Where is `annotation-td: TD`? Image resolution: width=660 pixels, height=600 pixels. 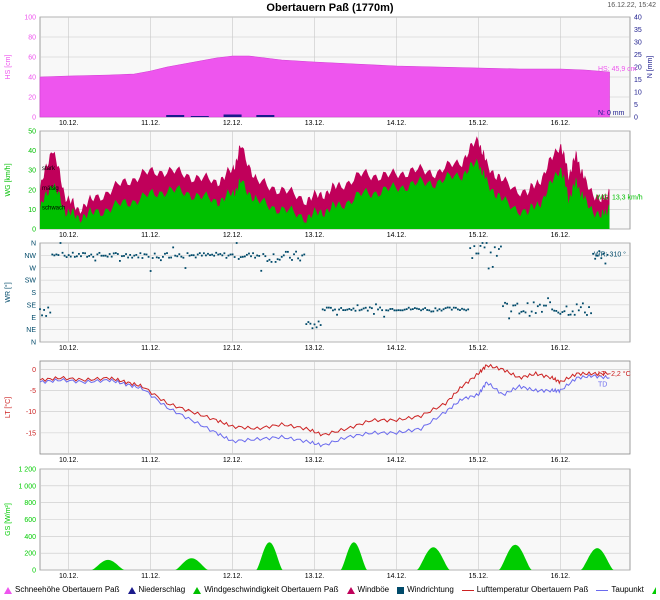 annotation-td: TD is located at coordinates (602, 384).